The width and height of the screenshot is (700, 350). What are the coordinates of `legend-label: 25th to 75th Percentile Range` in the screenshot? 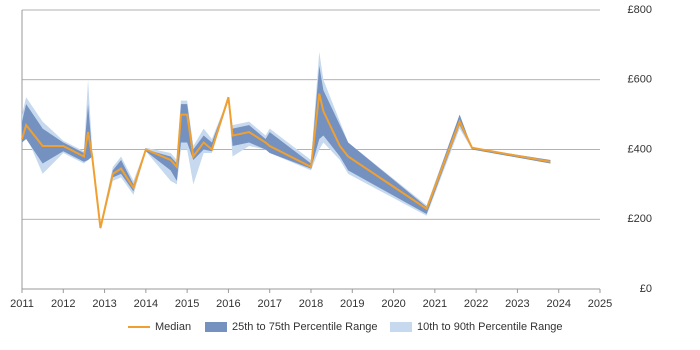 It's located at (305, 327).